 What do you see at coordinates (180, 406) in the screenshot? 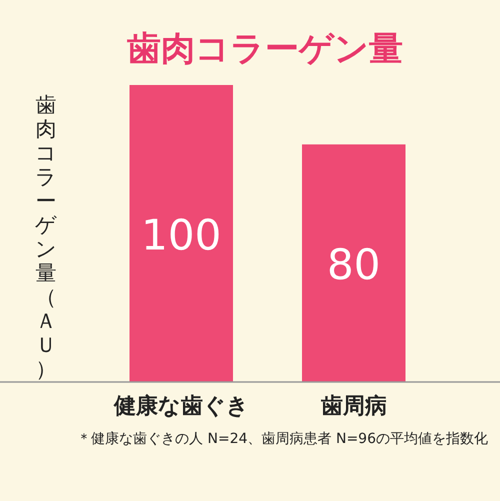
I see `x-tick-label: 健康な歯ぐき` at bounding box center [180, 406].